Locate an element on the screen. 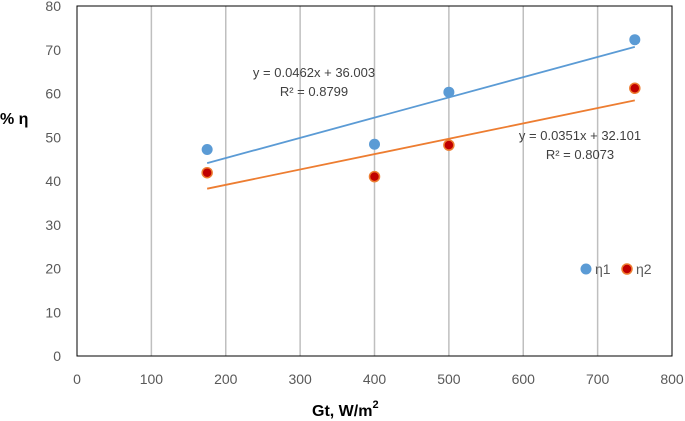  x-tick-label: 600 is located at coordinates (524, 379).